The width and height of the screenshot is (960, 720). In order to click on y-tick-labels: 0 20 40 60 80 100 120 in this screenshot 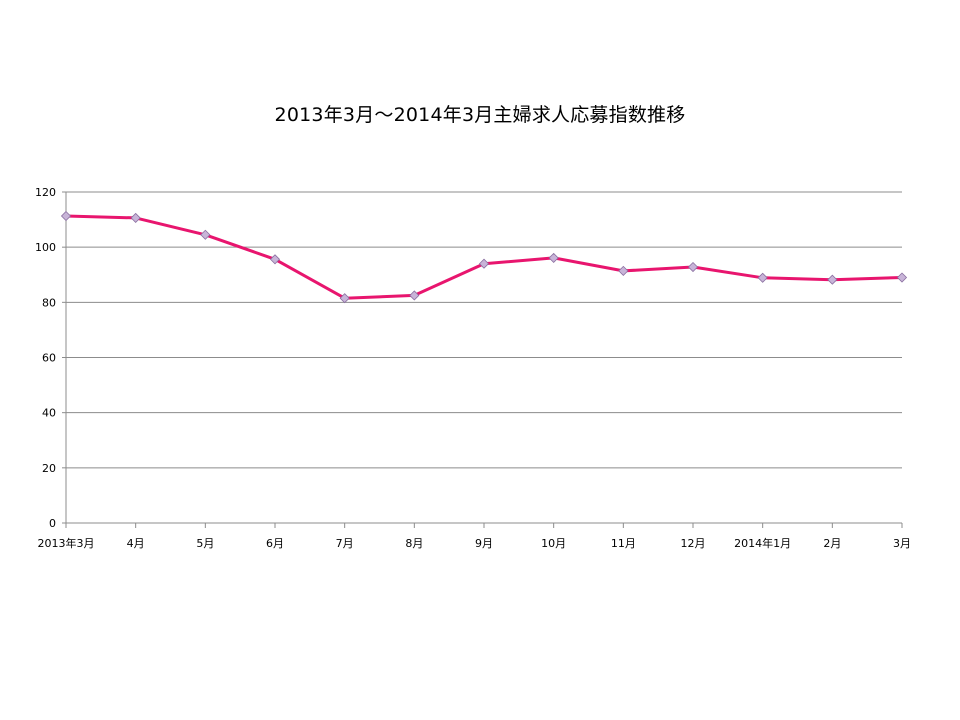, I will do `click(45, 358)`.